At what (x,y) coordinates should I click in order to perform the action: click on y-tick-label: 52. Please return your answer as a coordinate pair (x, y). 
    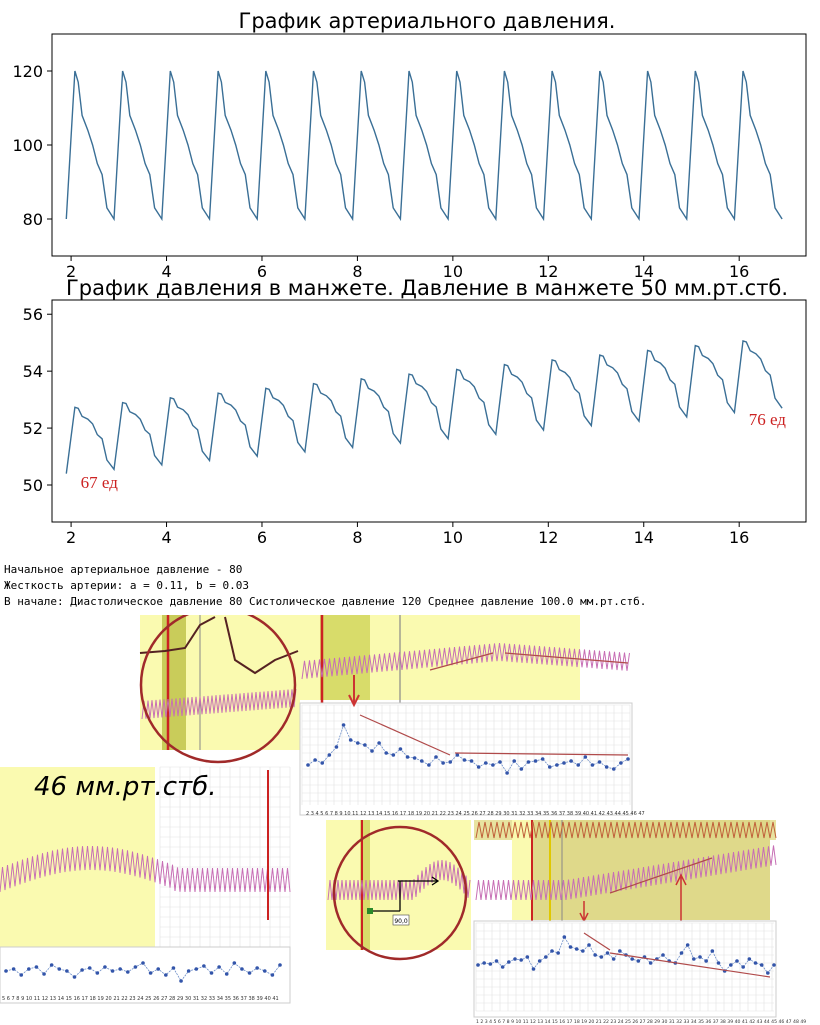
    Looking at the image, I should click on (33, 428).